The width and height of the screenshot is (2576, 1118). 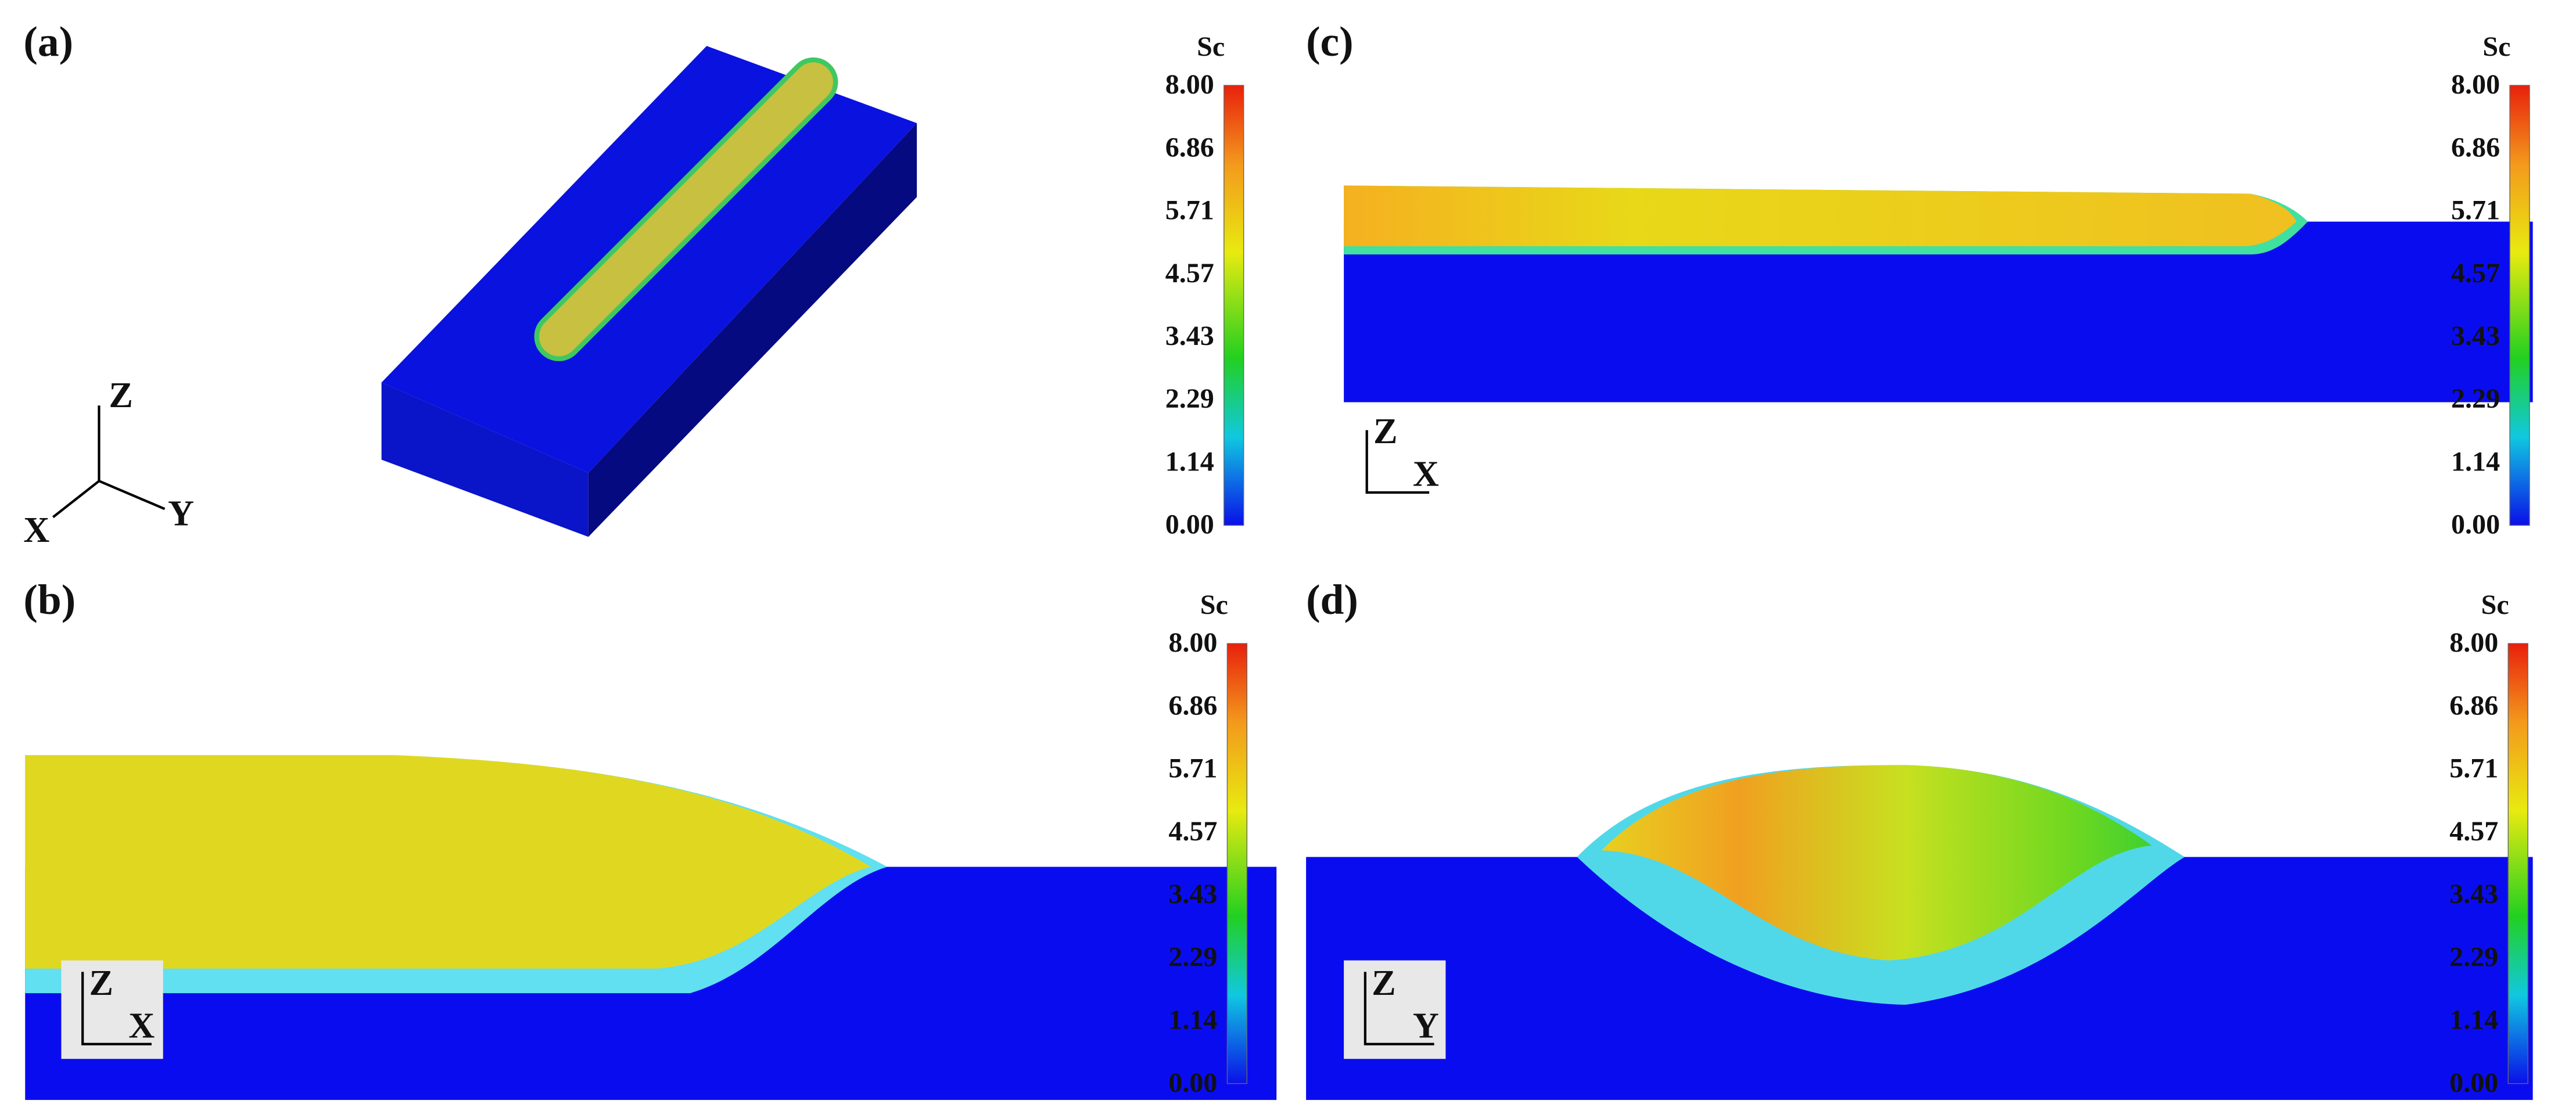 What do you see at coordinates (1330, 41) in the screenshot?
I see `panel-label: (c)` at bounding box center [1330, 41].